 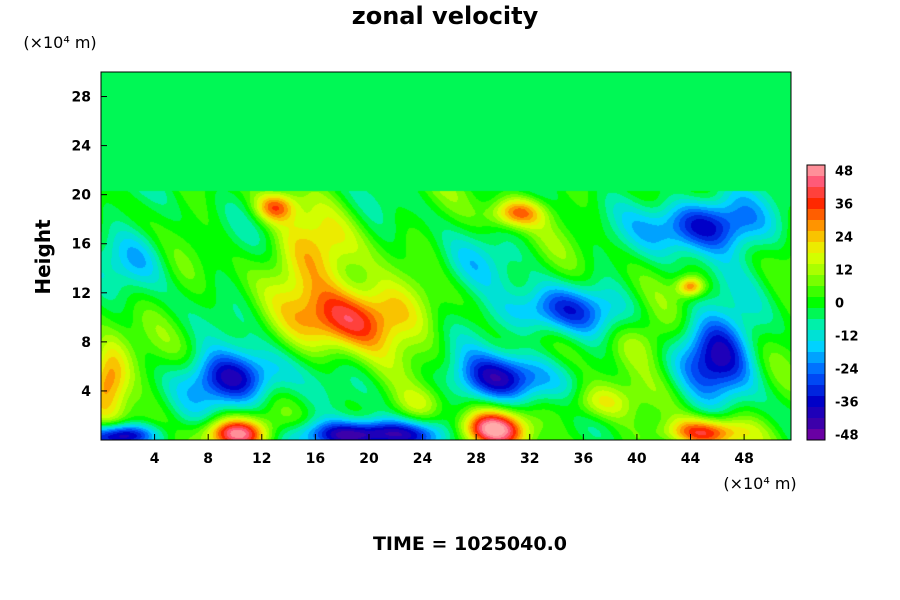 What do you see at coordinates (637, 459) in the screenshot?
I see `x-tick-label: 40` at bounding box center [637, 459].